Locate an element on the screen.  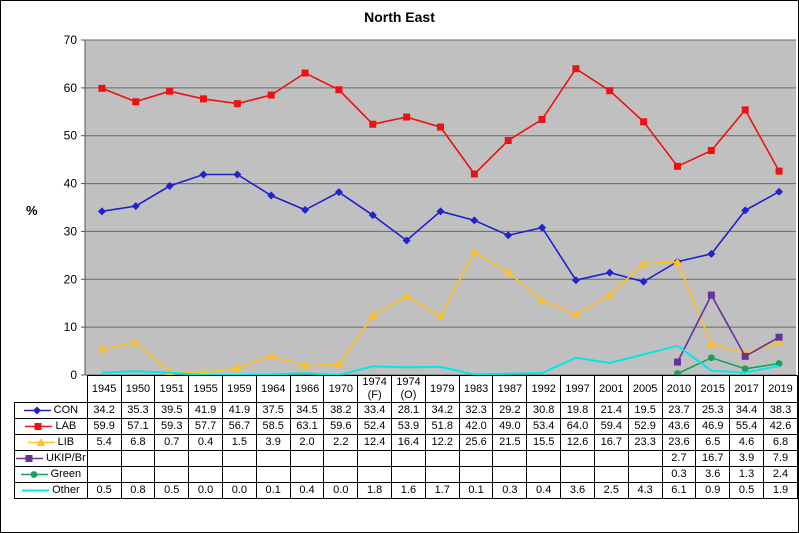
value-cell: 6.8 is located at coordinates (138, 442).